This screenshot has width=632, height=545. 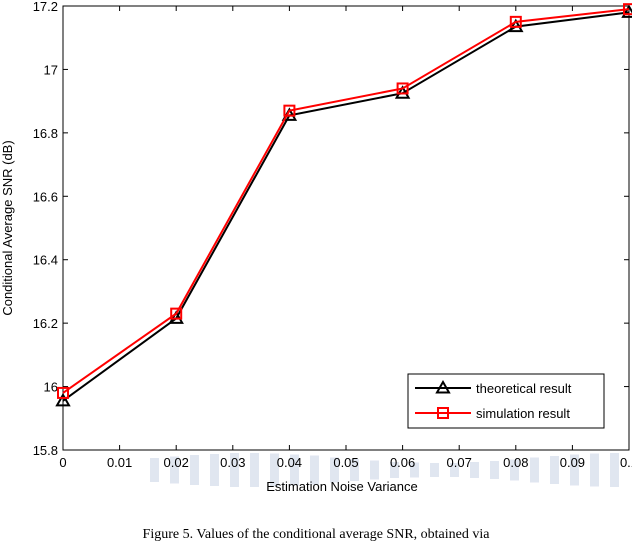 What do you see at coordinates (626, 462) in the screenshot?
I see `x-tick-label: 0.1` at bounding box center [626, 462].